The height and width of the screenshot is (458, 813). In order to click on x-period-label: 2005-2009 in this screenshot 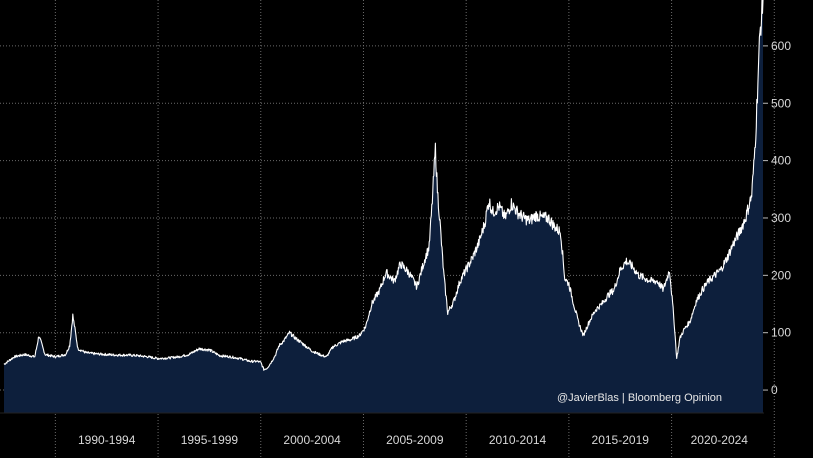, I will do `click(415, 440)`.